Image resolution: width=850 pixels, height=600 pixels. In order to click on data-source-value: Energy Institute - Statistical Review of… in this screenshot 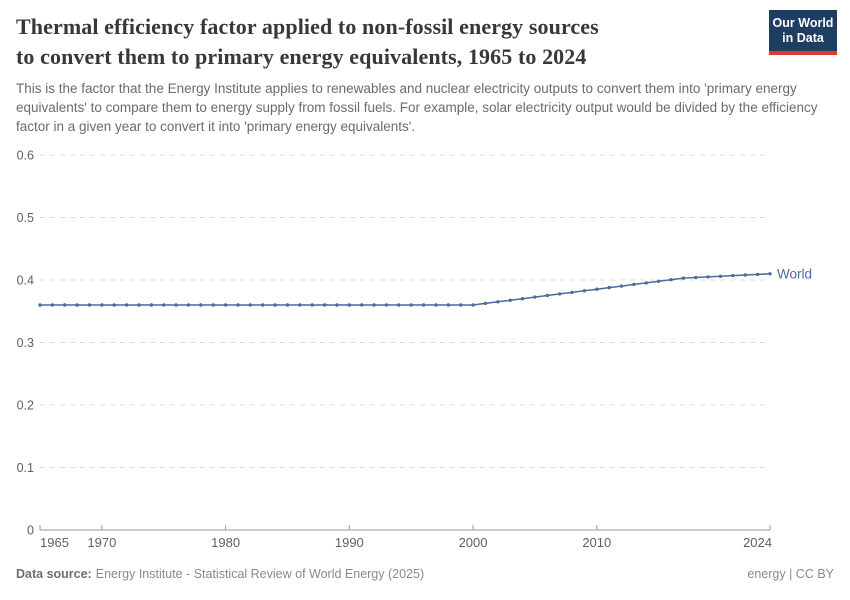, I will do `click(260, 574)`.